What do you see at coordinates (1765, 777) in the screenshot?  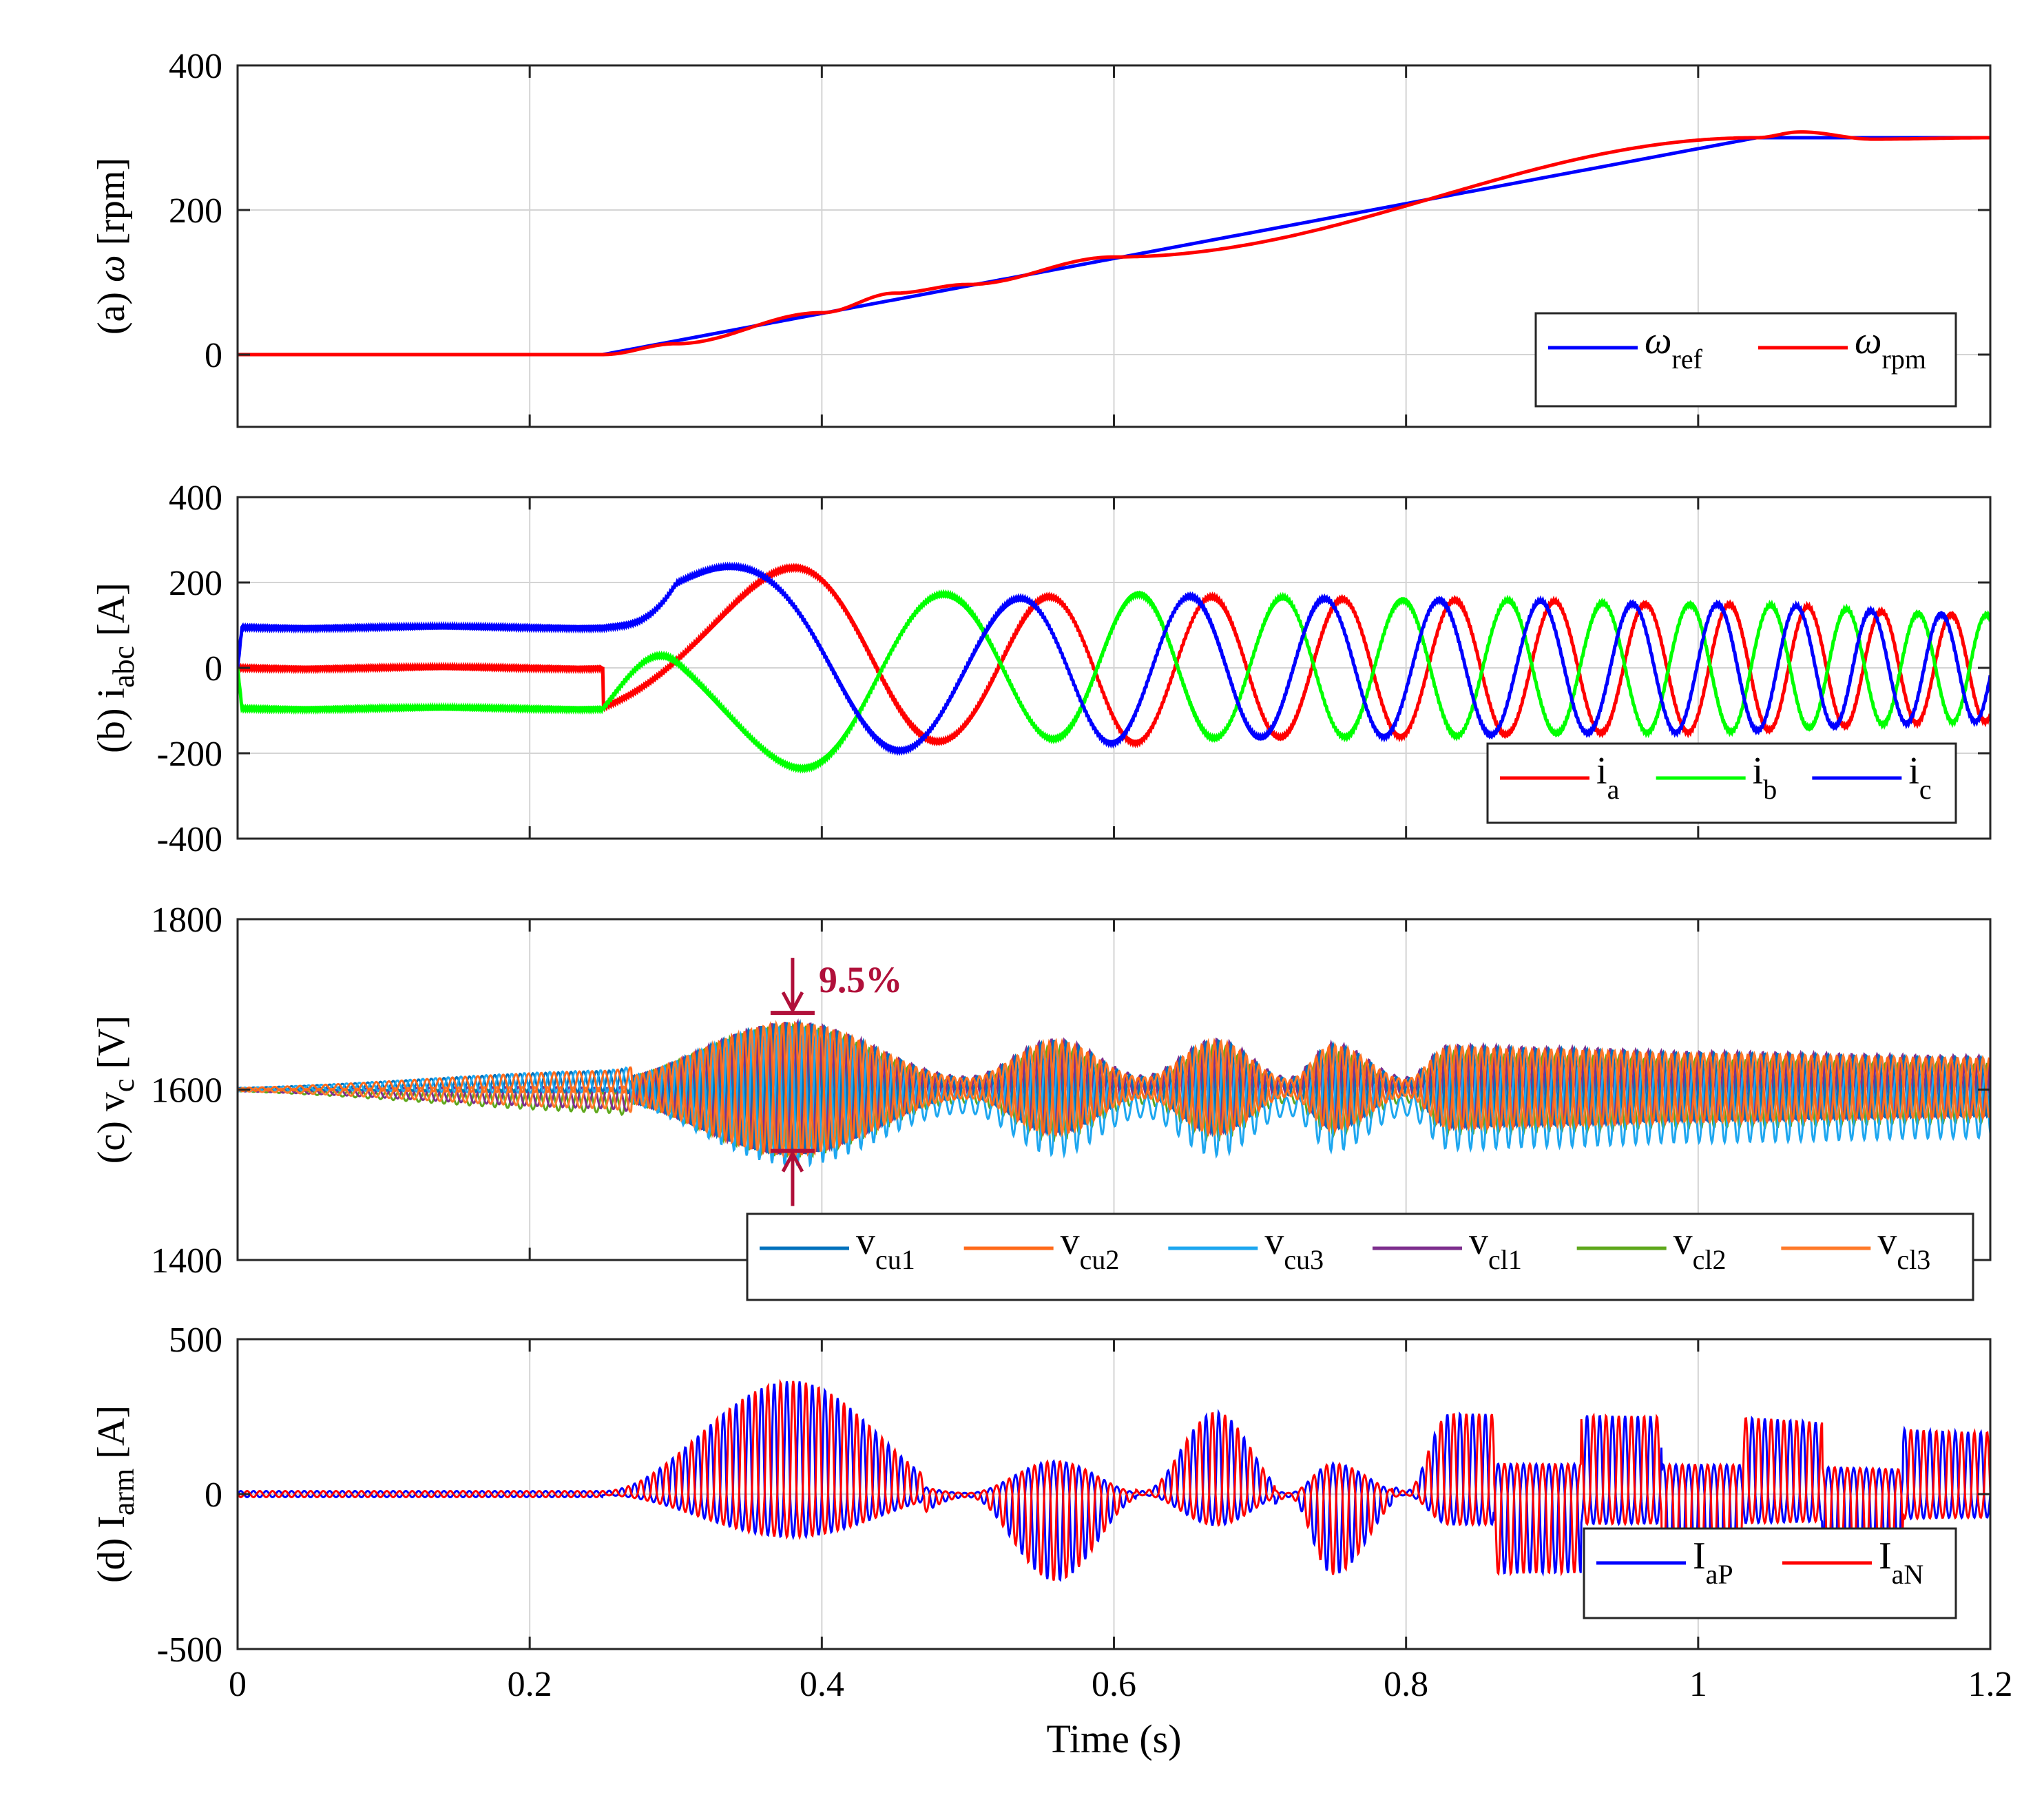 I see `legend-label: ib` at bounding box center [1765, 777].